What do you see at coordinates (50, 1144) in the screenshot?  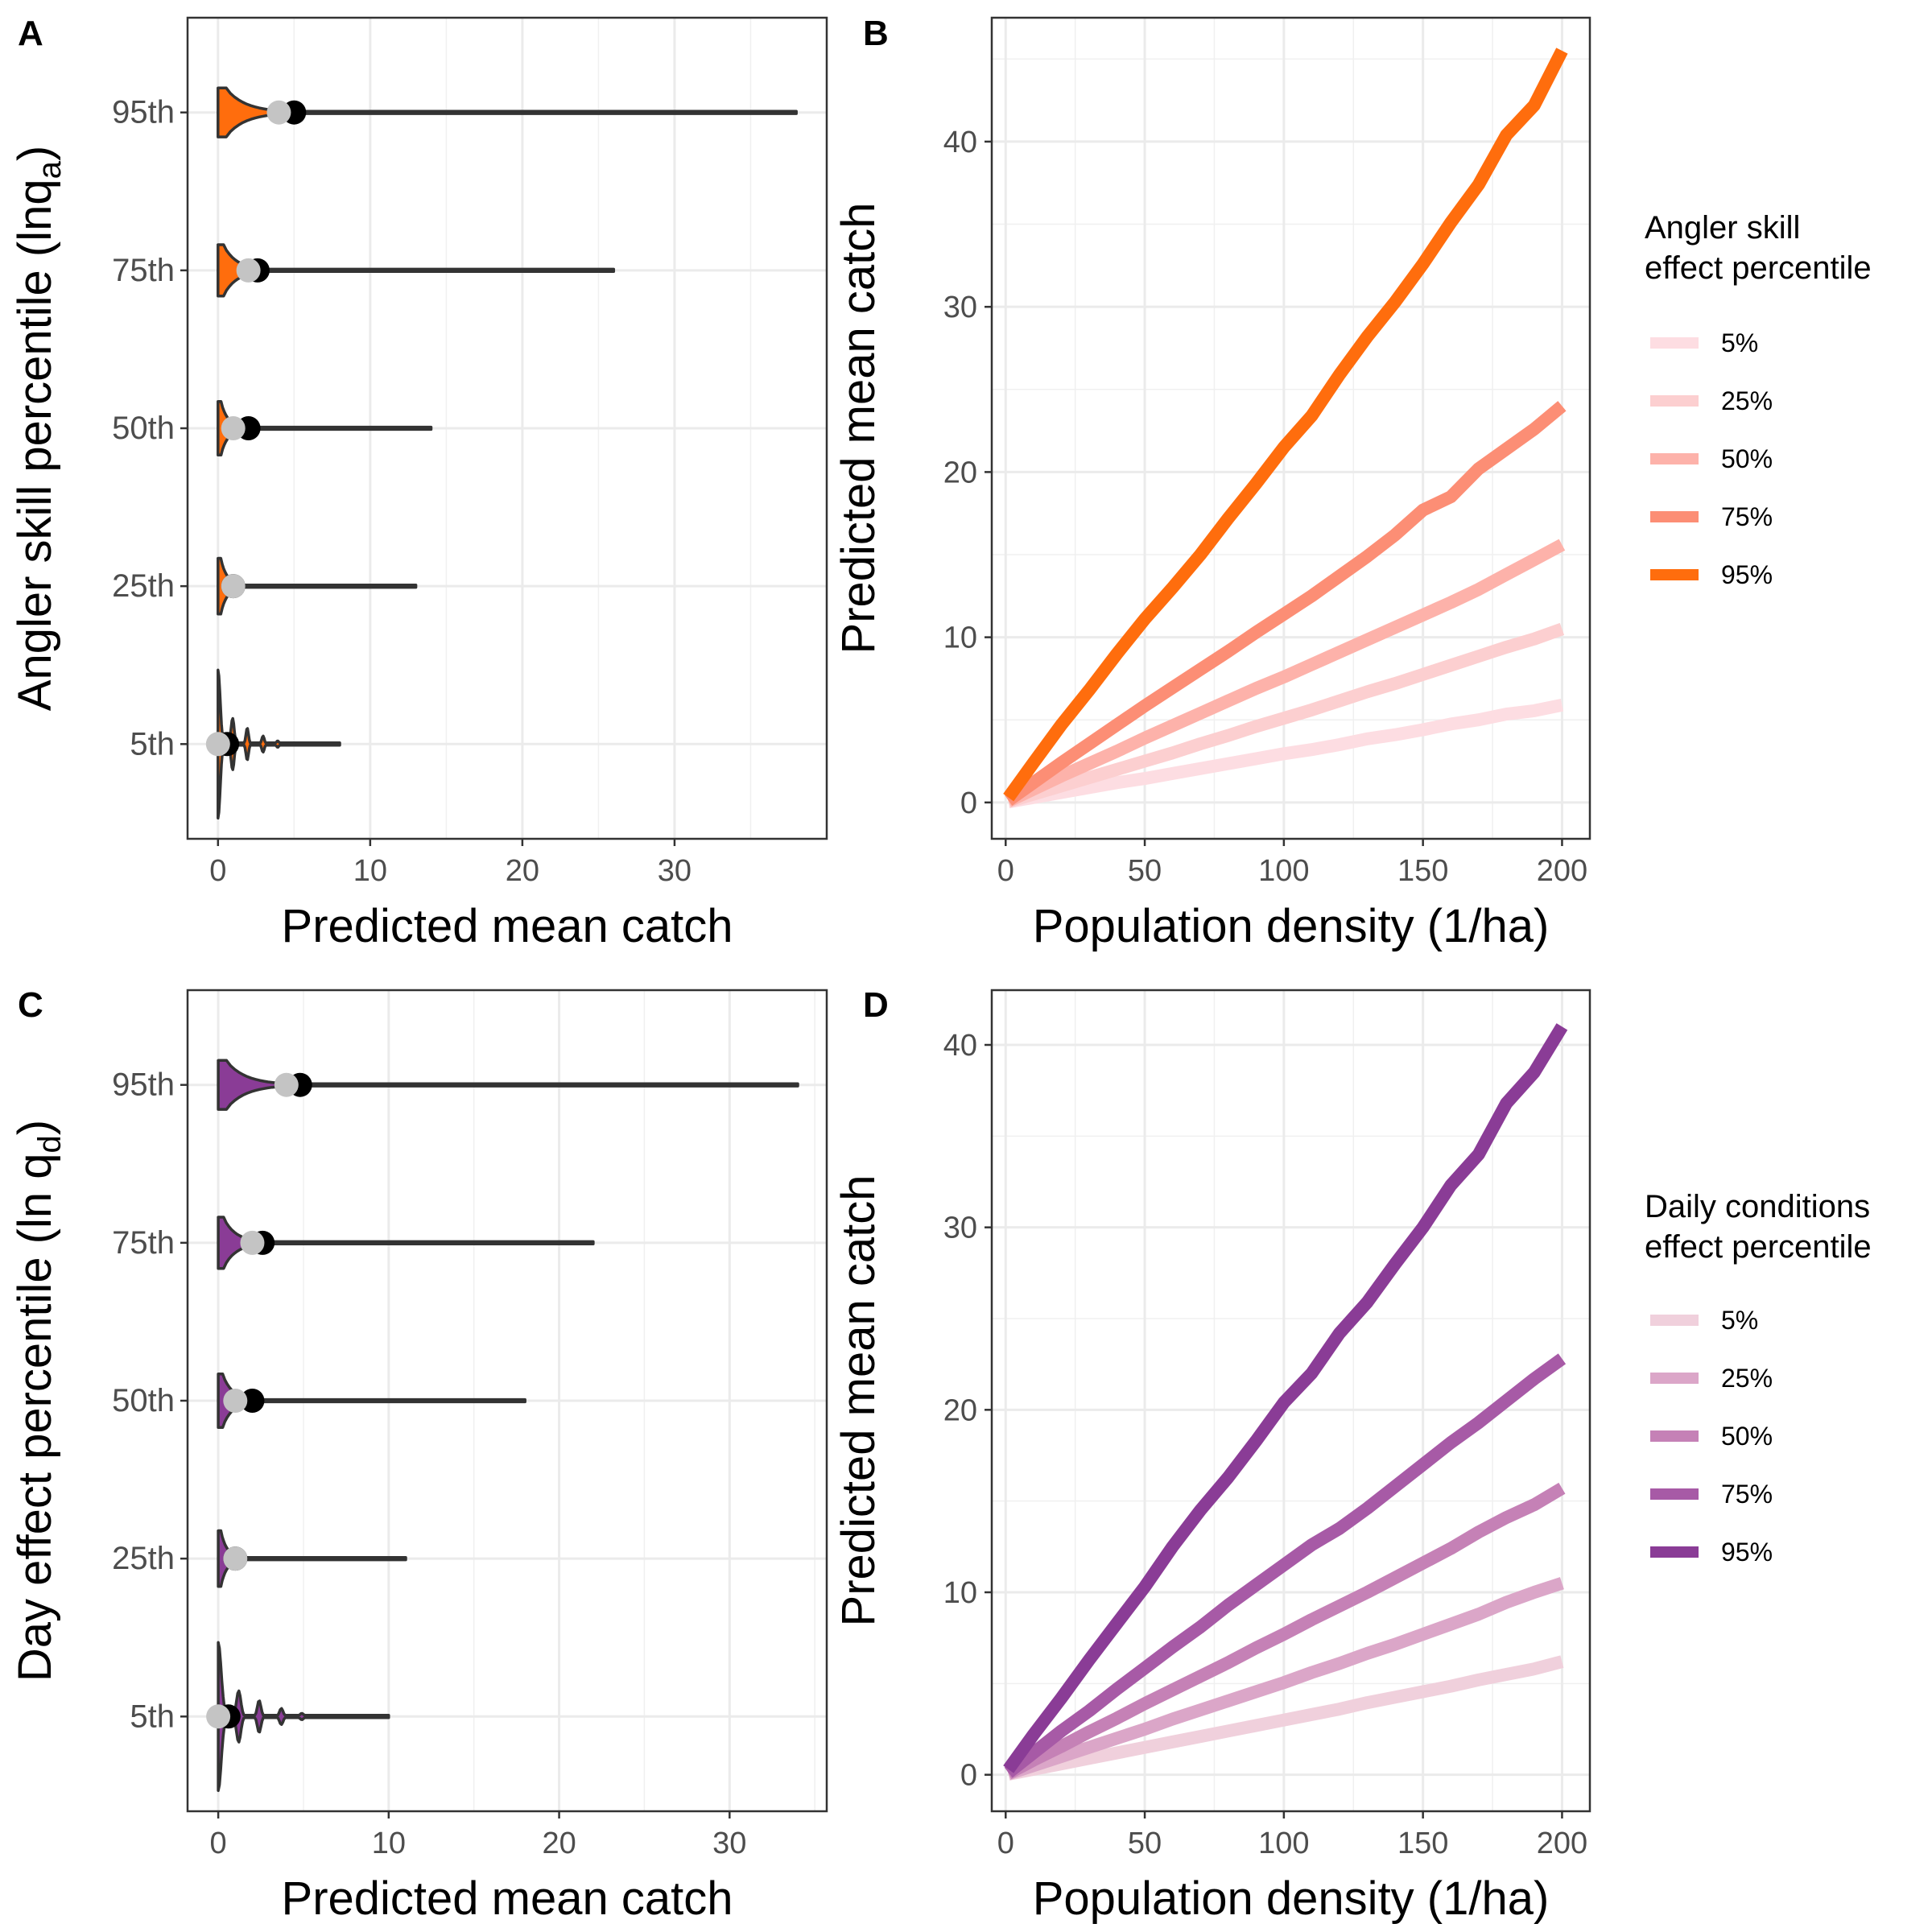 I see `y-axis-title-subscript: d` at bounding box center [50, 1144].